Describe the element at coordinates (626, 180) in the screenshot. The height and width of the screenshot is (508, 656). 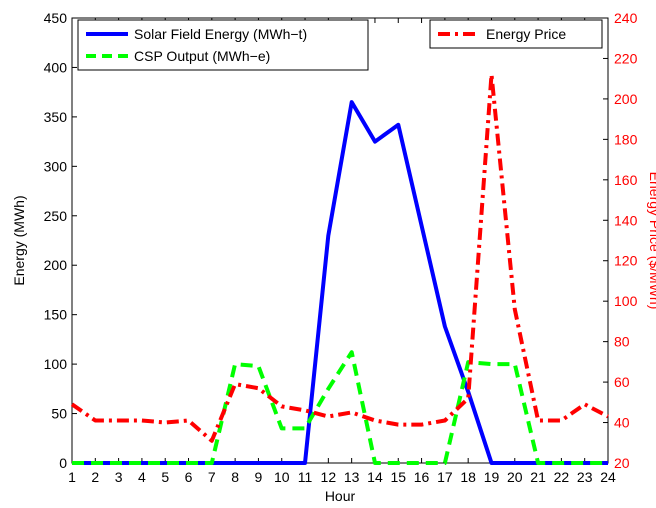
I see `y2-tick-label: 160` at that location.